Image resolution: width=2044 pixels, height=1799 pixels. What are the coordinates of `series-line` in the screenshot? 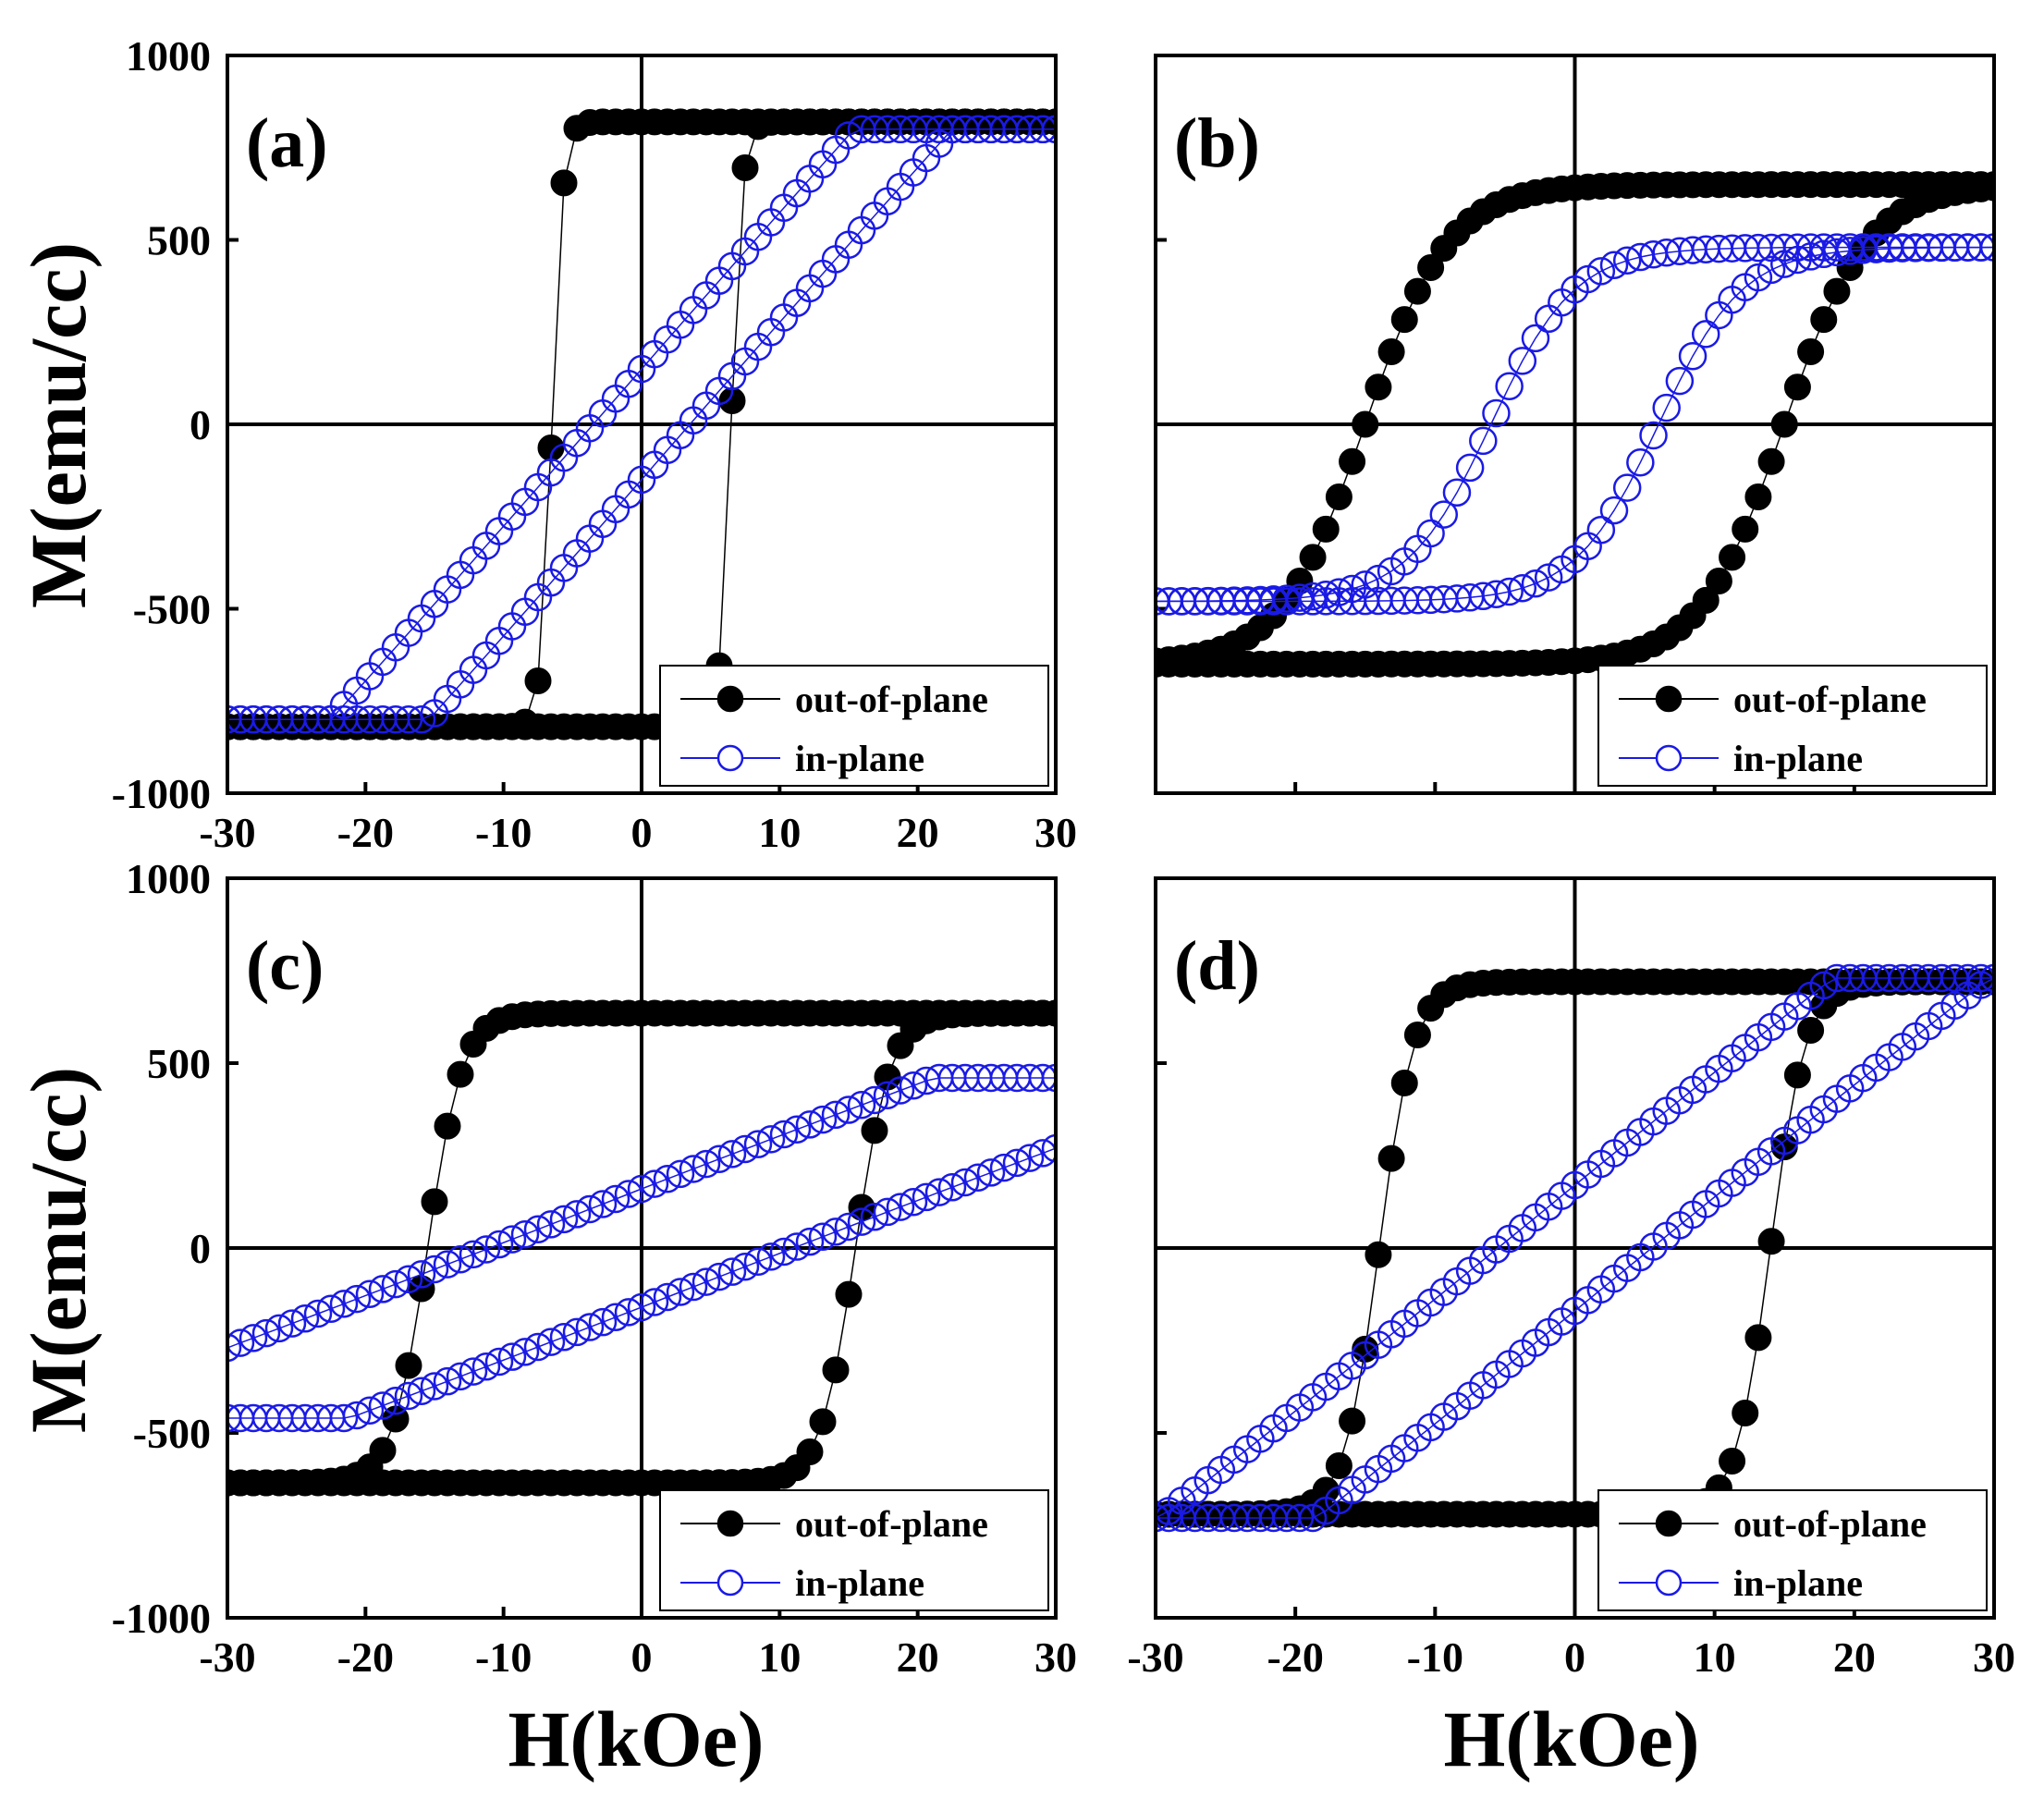 It's located at (1574, 424).